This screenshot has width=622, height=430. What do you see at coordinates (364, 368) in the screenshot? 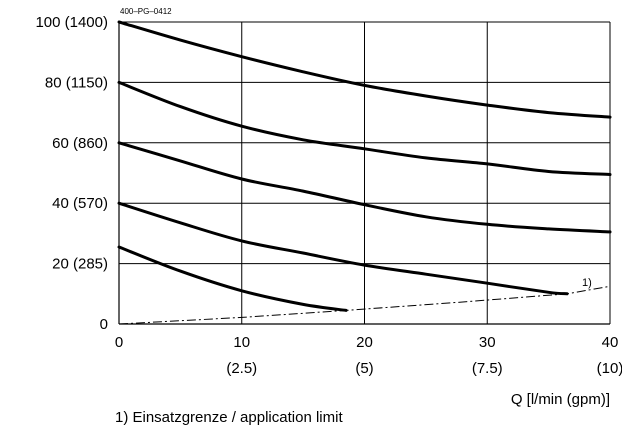
I see `x-tick-sublabel-2: (5)` at bounding box center [364, 368].